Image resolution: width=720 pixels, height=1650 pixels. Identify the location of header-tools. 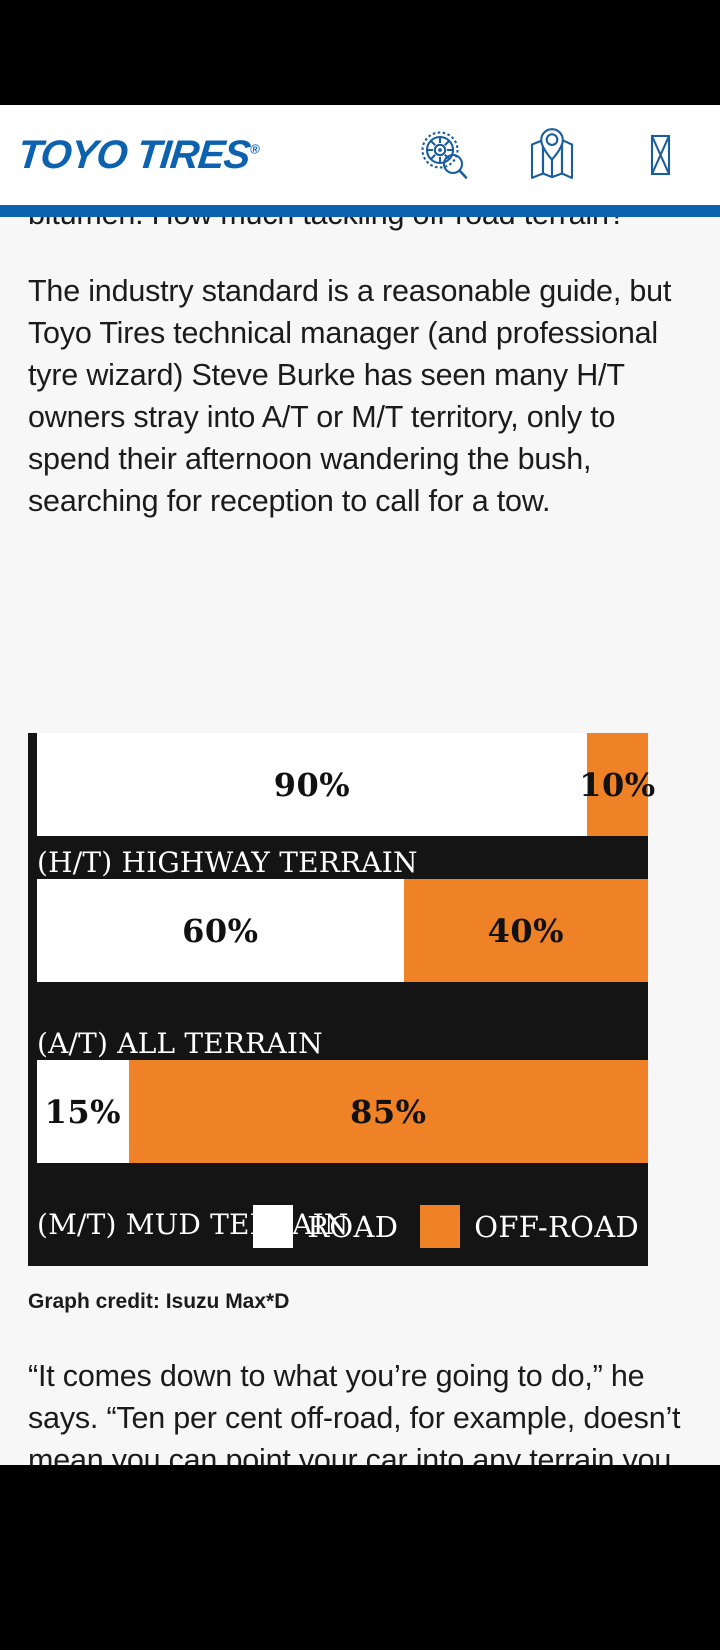
(558, 155).